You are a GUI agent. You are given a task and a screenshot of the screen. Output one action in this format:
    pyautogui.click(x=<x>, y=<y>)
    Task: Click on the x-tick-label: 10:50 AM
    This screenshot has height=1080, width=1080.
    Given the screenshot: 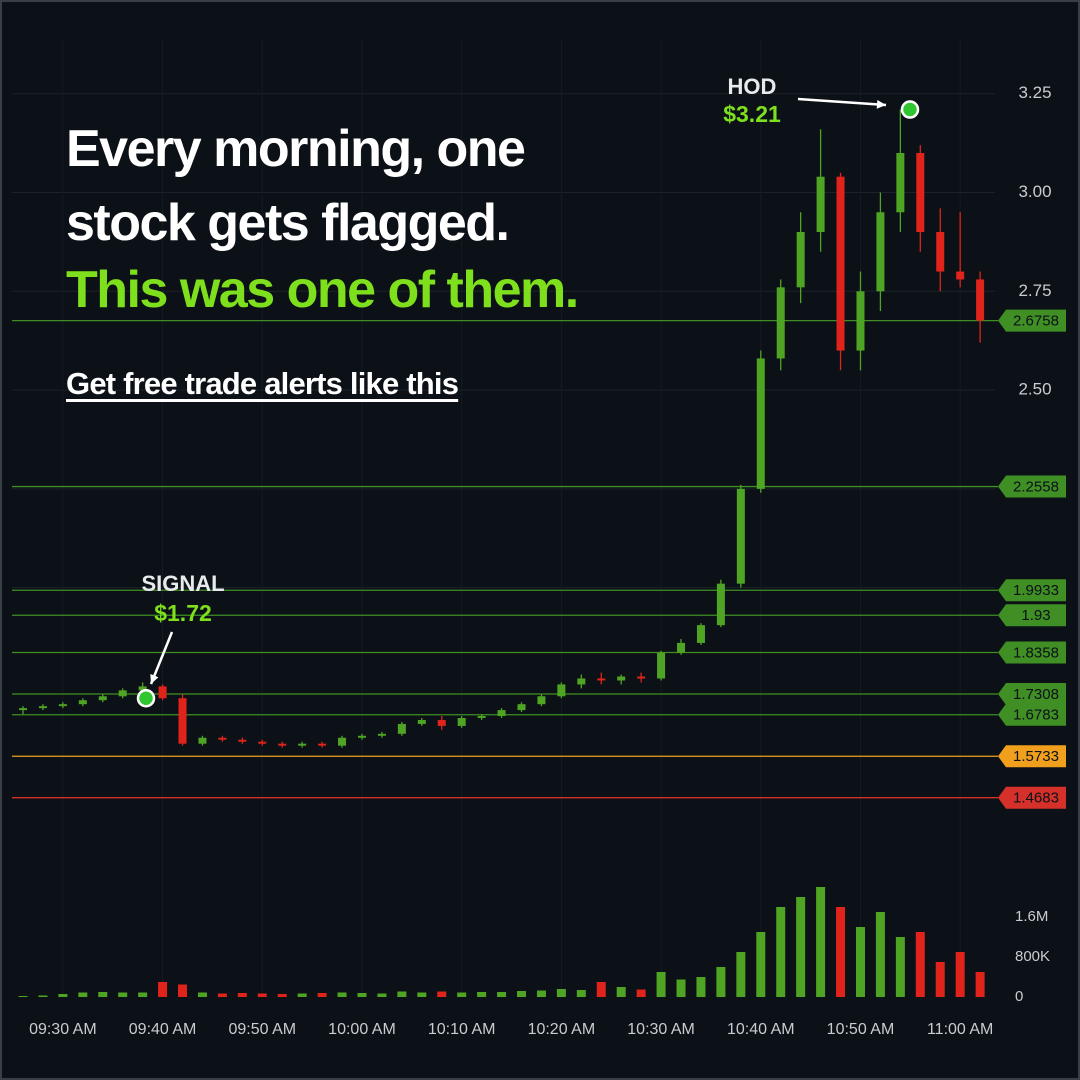 What is the action you would take?
    pyautogui.click(x=861, y=1029)
    